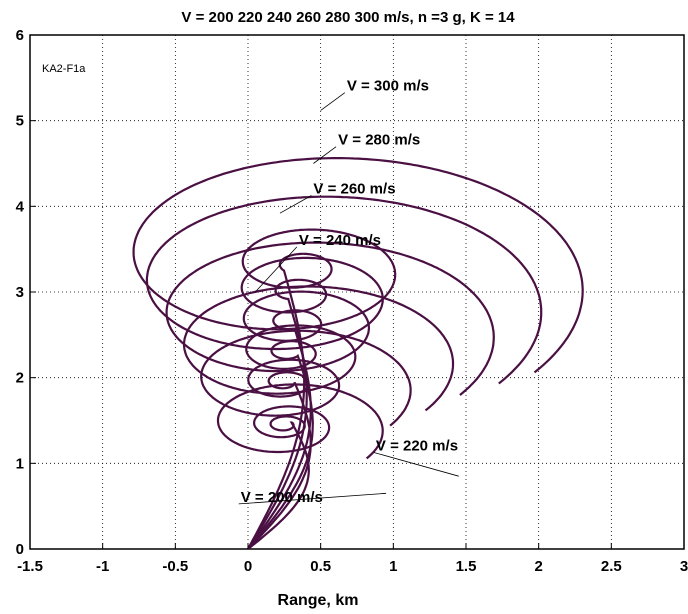 The image size is (688, 614). I want to click on y-tick-label: 5, so click(20, 121).